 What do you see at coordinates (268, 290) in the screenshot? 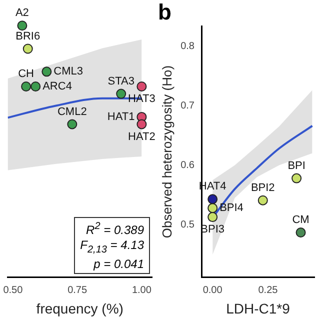
I see `x-tick-label: 0.25` at bounding box center [268, 290].